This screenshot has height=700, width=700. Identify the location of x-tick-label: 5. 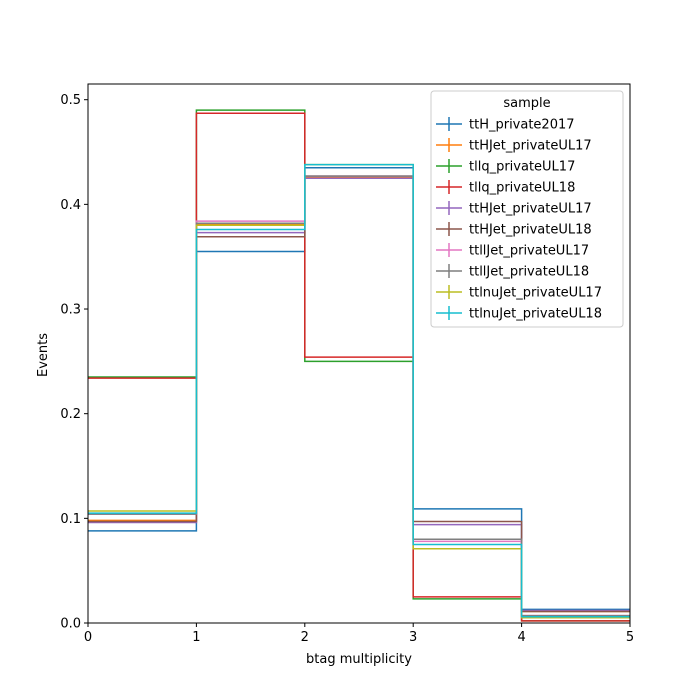
(630, 637).